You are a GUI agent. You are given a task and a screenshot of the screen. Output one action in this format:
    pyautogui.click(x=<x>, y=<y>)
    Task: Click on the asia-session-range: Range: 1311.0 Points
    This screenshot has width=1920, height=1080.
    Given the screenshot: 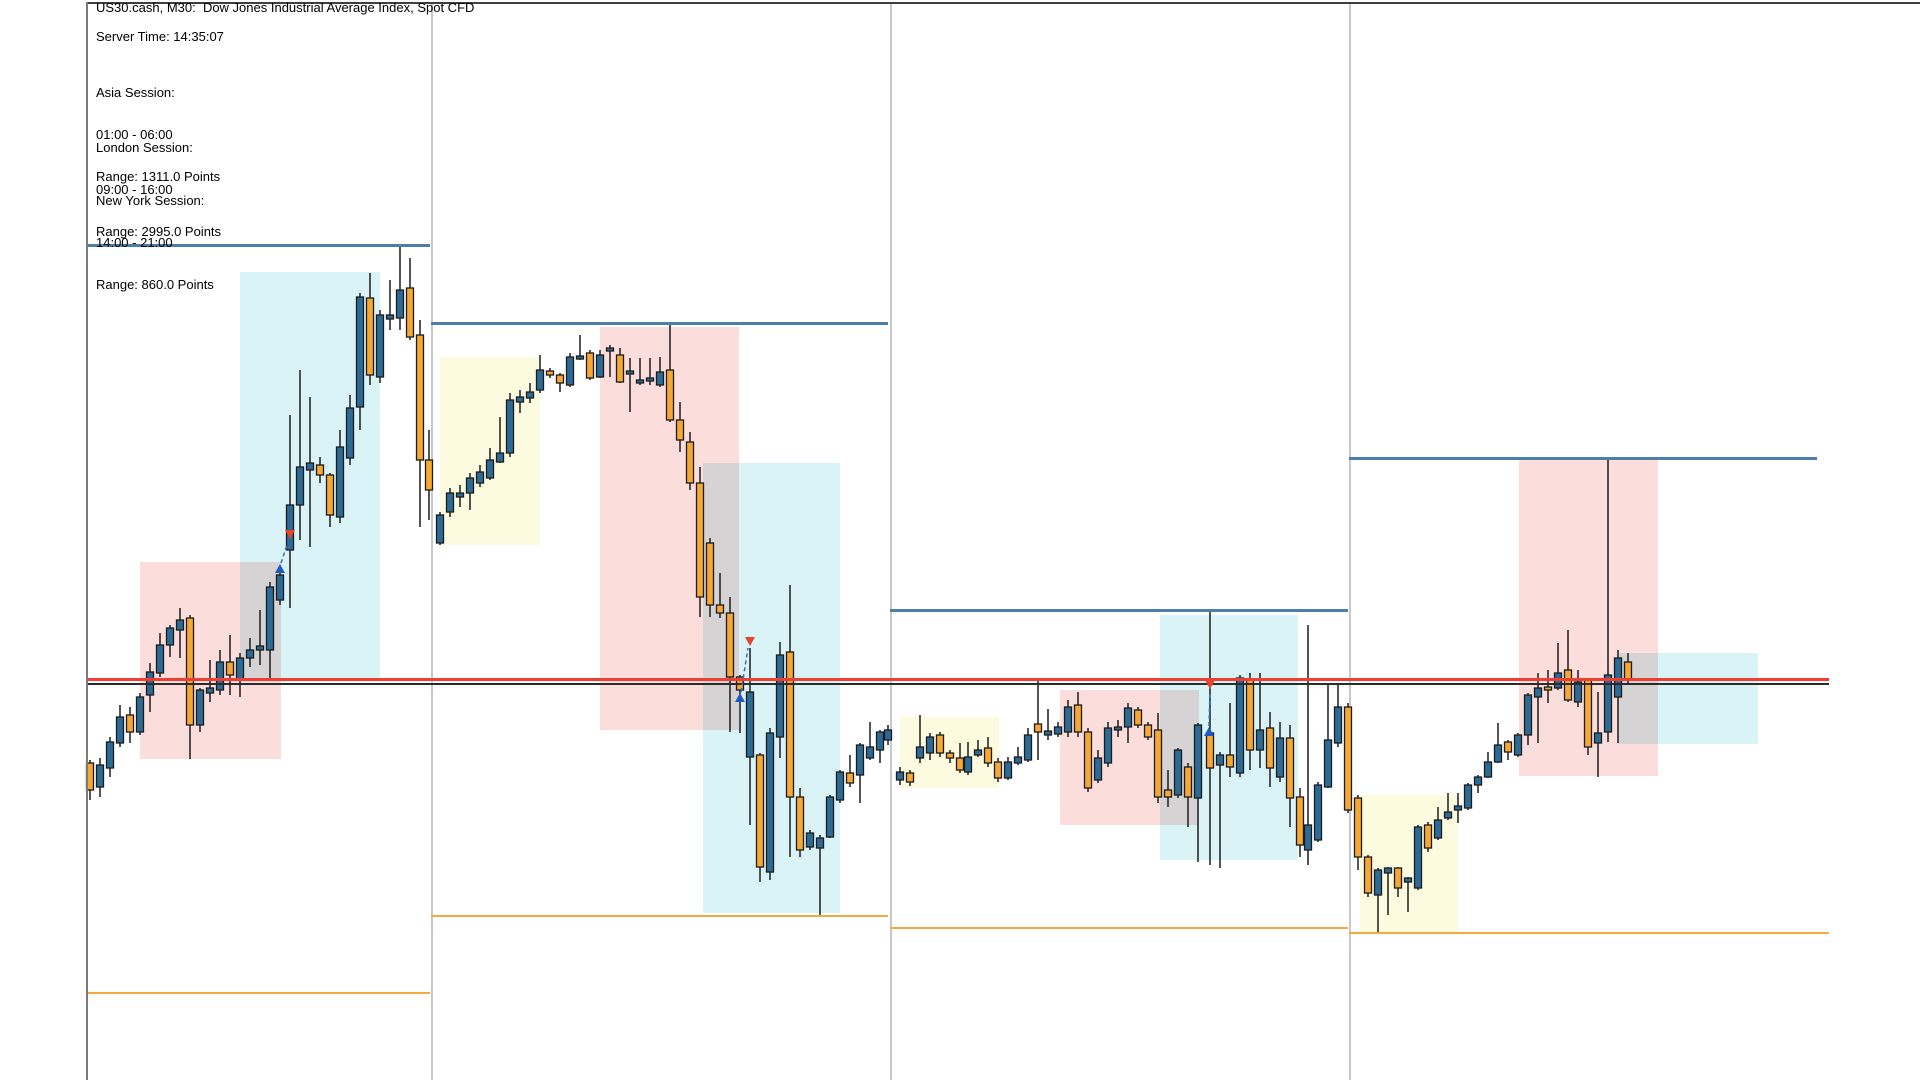 What is the action you would take?
    pyautogui.click(x=158, y=176)
    